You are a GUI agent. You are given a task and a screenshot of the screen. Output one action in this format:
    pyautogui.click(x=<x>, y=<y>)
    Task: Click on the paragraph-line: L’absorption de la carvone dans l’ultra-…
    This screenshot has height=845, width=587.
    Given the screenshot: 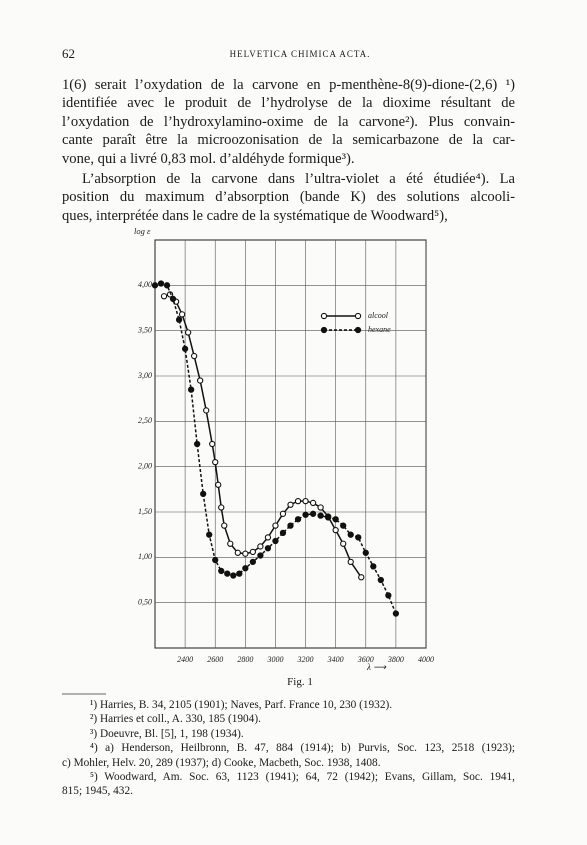 What is the action you would take?
    pyautogui.click(x=298, y=179)
    